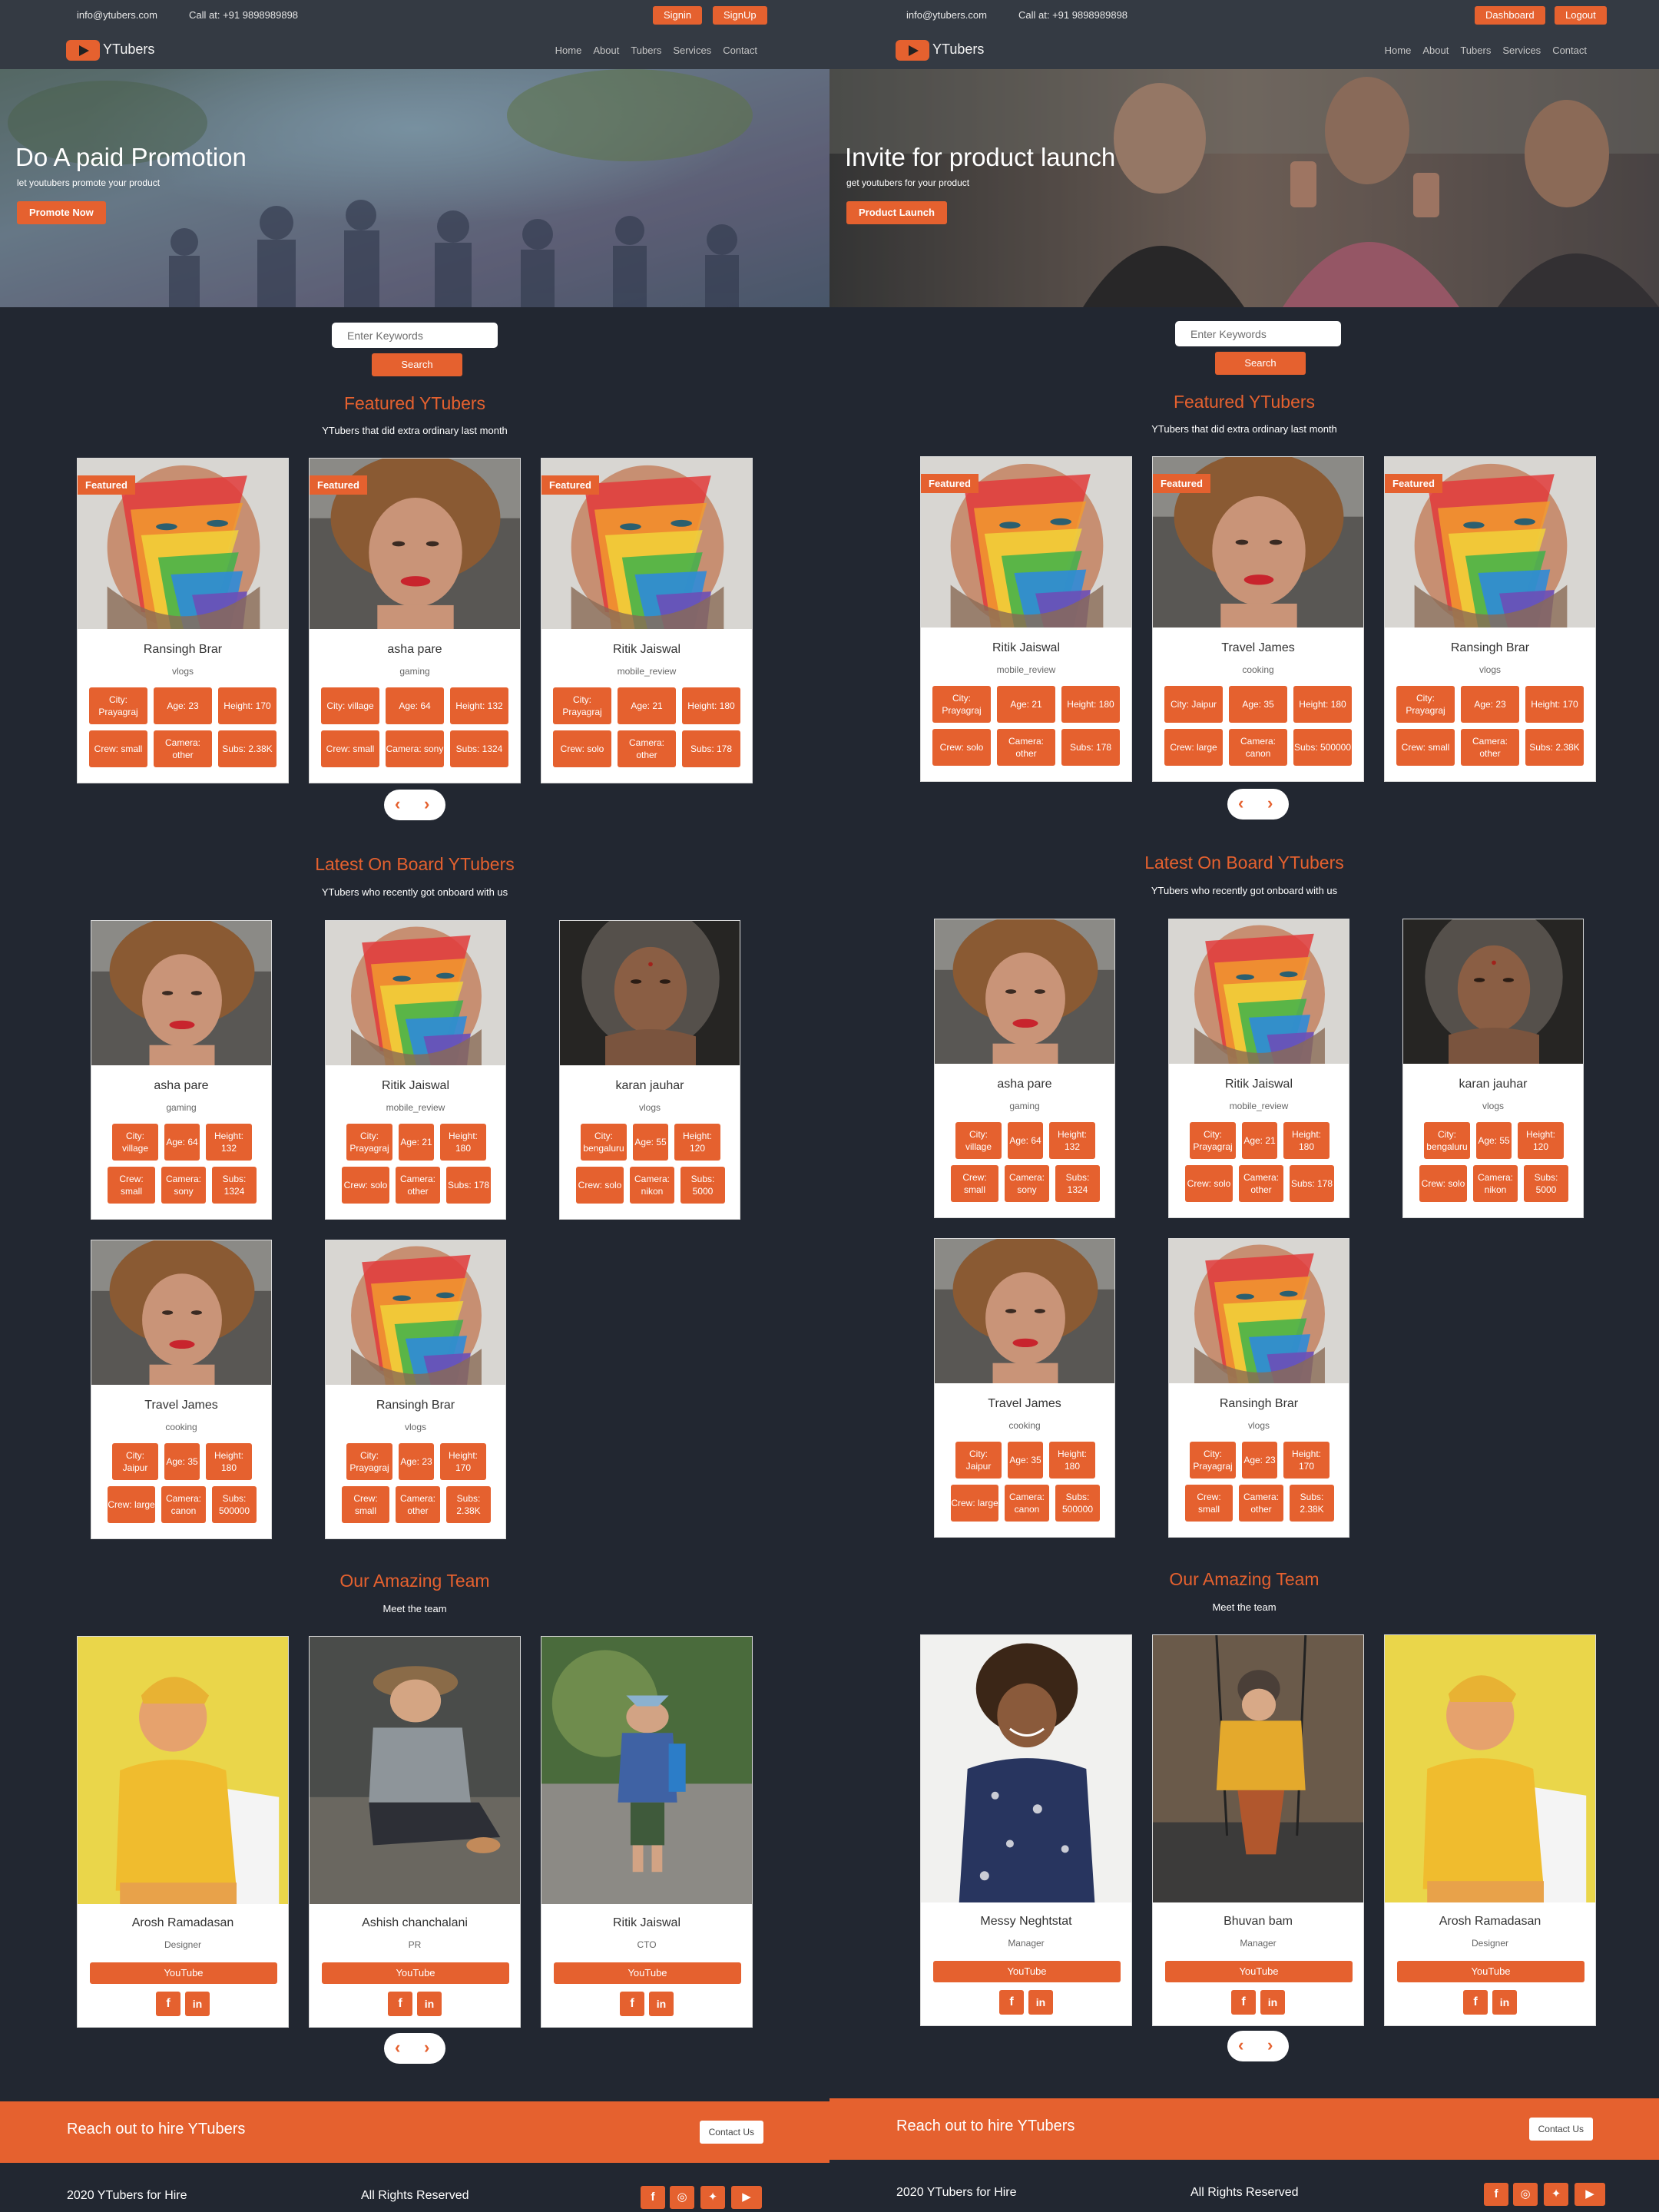 This screenshot has width=1659, height=2212. What do you see at coordinates (678, 16) in the screenshot?
I see `signin-button: Signin` at bounding box center [678, 16].